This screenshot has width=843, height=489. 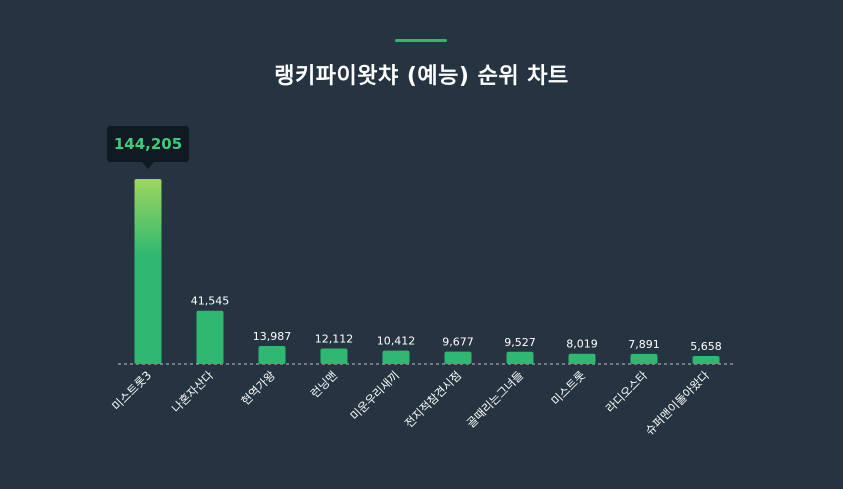 I want to click on value-label-4: 12,112, so click(x=334, y=338).